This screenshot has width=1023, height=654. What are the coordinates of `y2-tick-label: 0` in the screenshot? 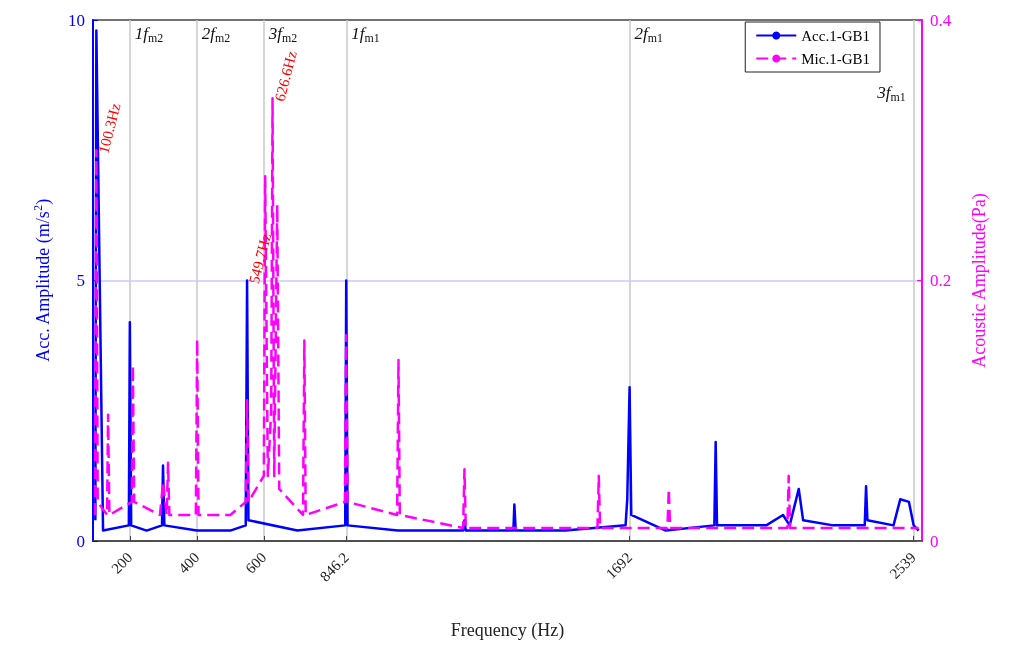 It's located at (934, 541).